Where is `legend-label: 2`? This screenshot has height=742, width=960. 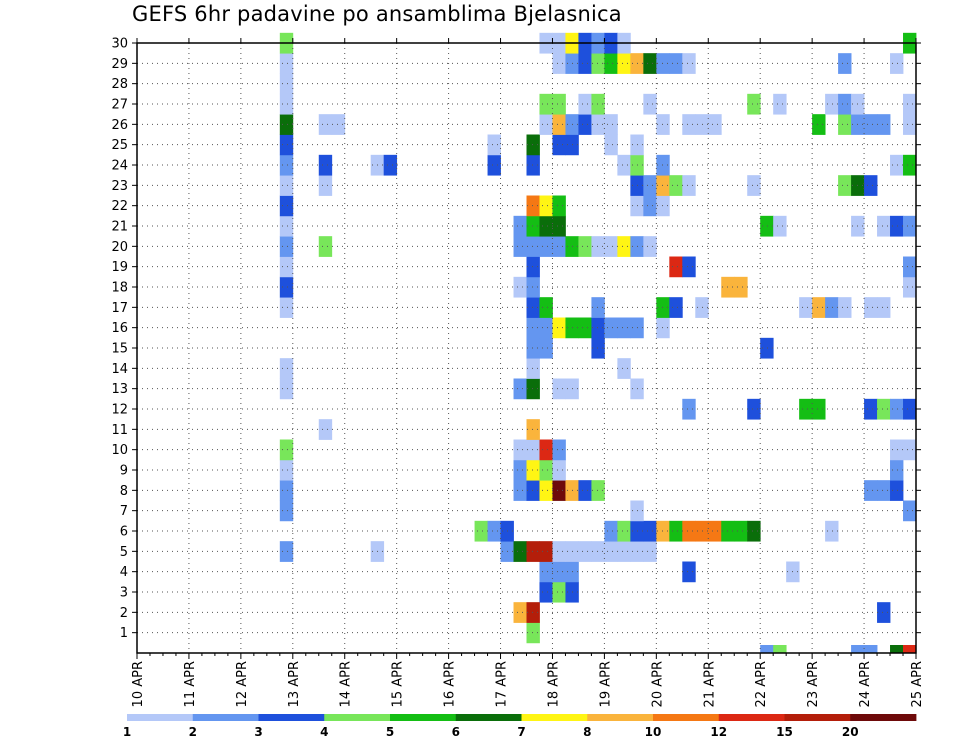 legend-label: 2 is located at coordinates (193, 732).